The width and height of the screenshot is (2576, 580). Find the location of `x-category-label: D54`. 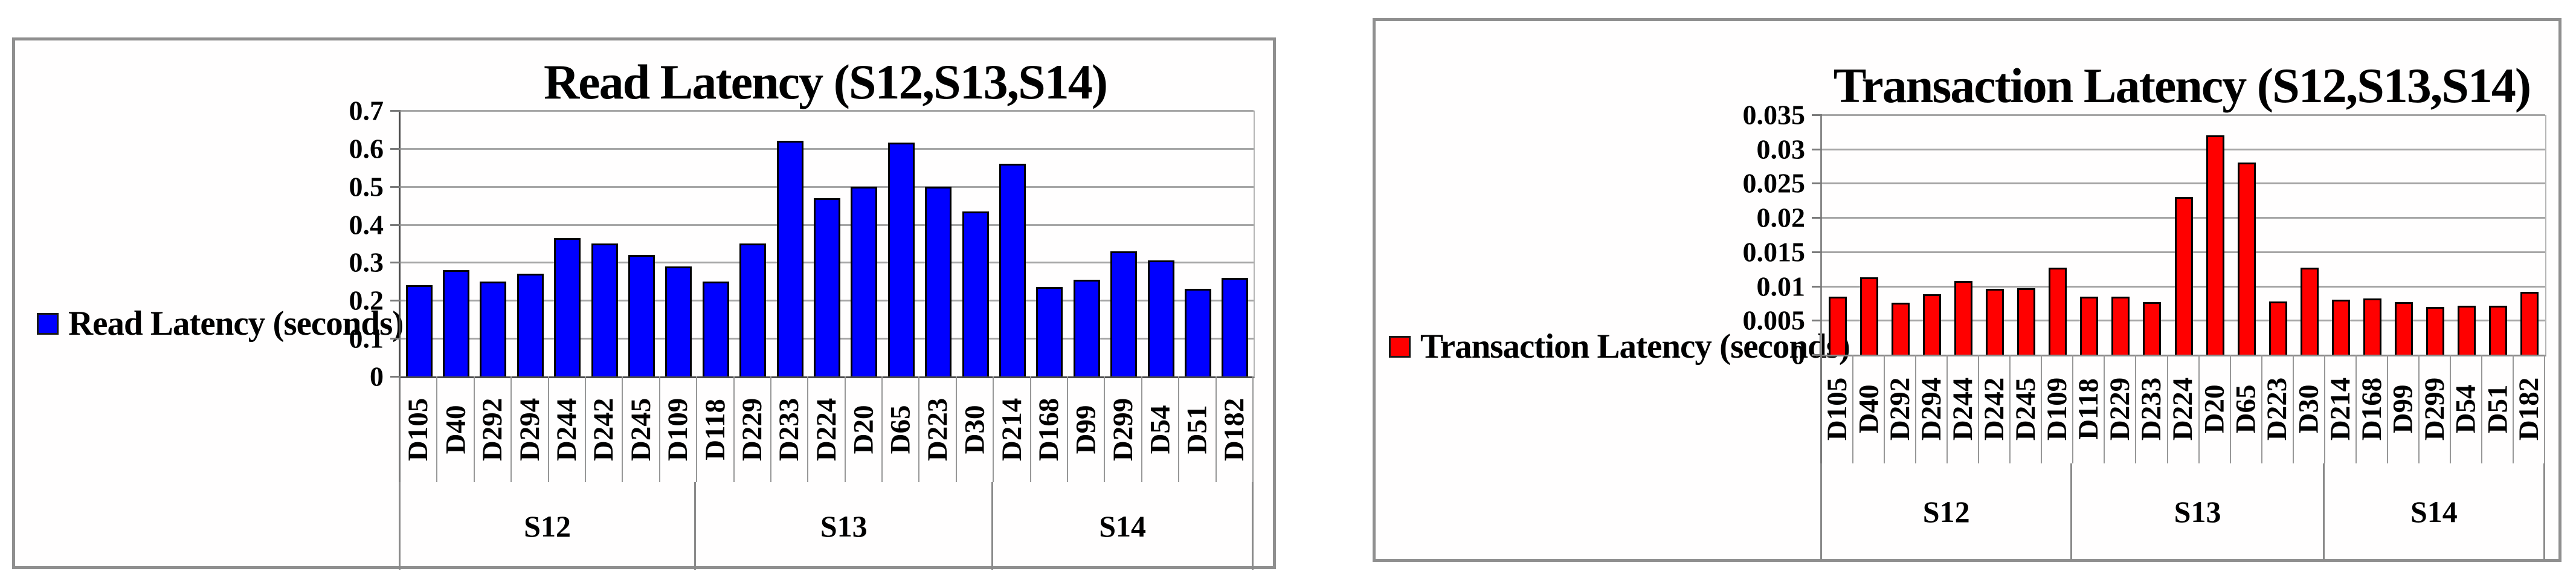

x-category-label: D54 is located at coordinates (1160, 429).